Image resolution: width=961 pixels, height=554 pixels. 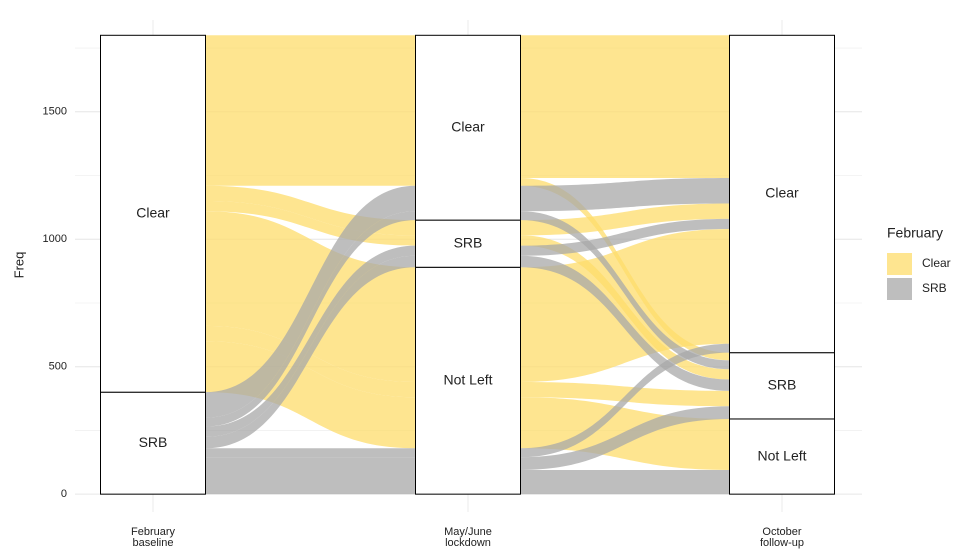 I want to click on y-tick-label: 1500, so click(x=55, y=112).